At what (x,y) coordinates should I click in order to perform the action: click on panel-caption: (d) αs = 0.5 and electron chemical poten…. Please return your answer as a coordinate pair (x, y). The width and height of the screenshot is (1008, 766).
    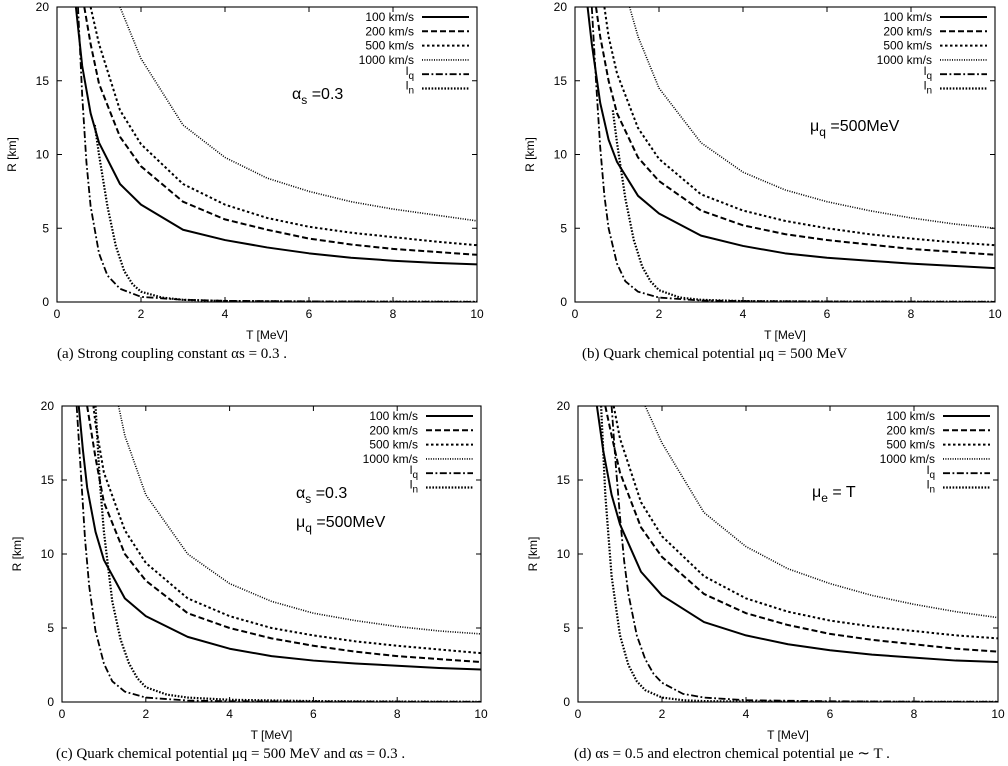
    Looking at the image, I should click on (732, 754).